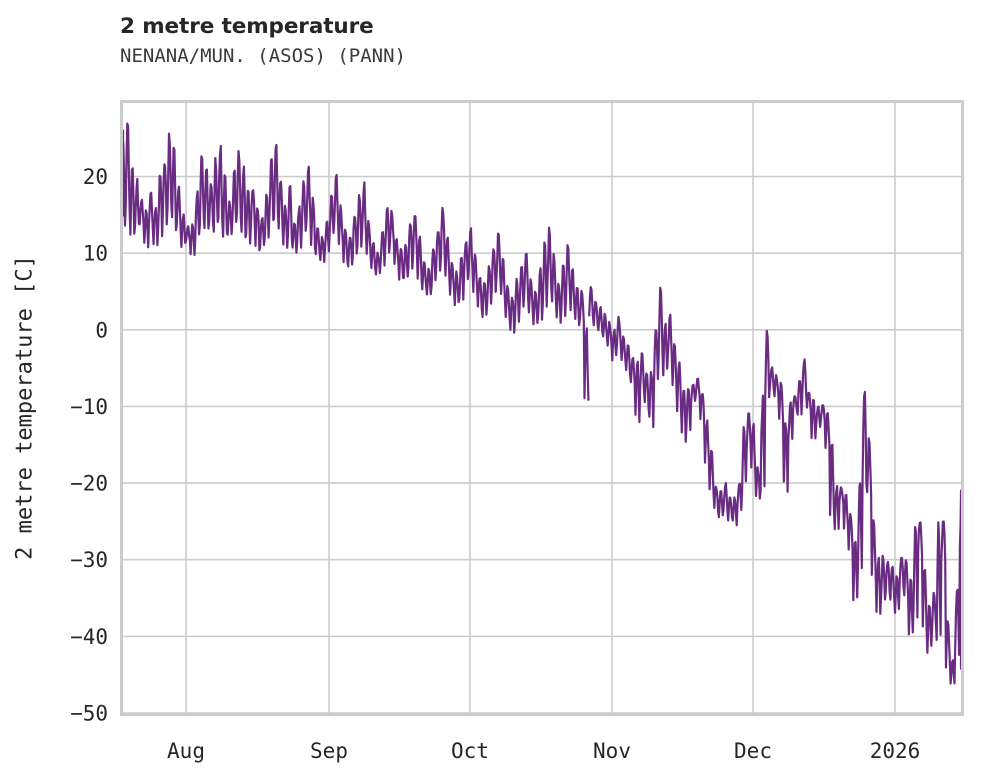  Describe the element at coordinates (612, 751) in the screenshot. I see `x-tick-label: Nov` at that location.